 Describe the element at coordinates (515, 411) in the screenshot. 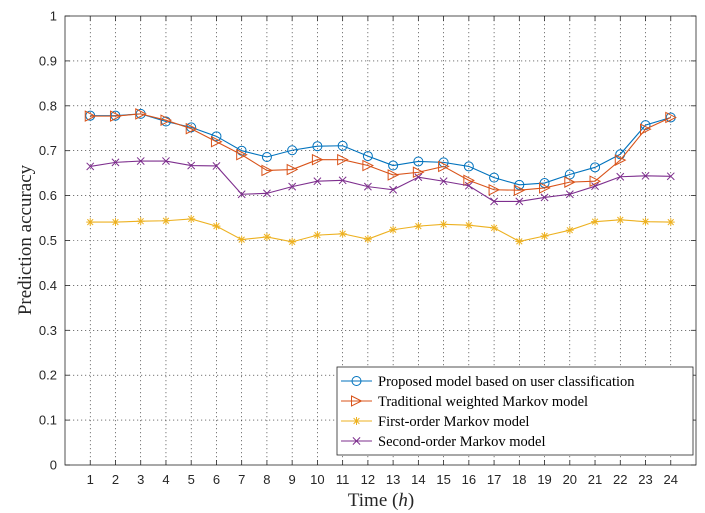

I see `legend-box` at that location.